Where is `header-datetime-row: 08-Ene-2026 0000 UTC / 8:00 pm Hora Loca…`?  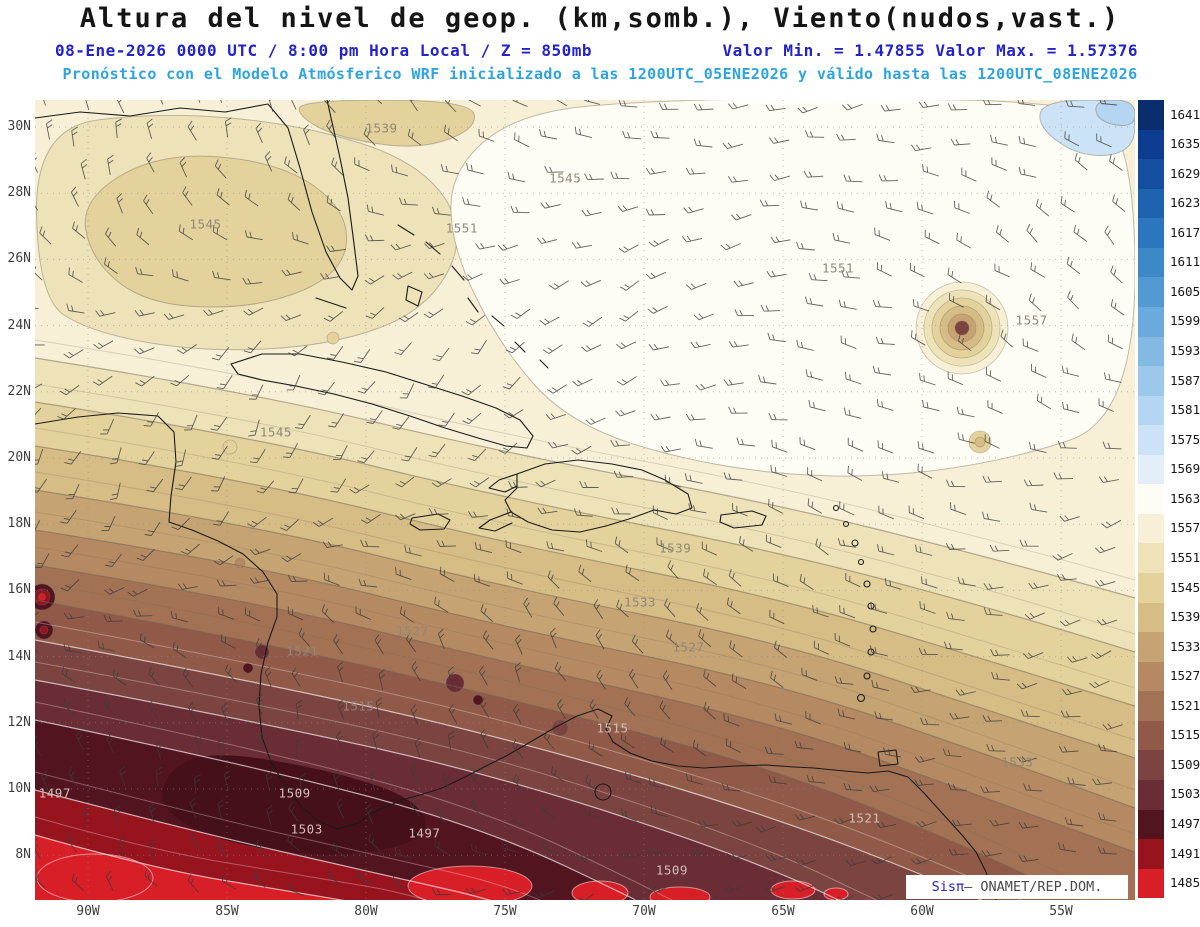
header-datetime-row: 08-Ene-2026 0000 UTC / 8:00 pm Hora Loca… is located at coordinates (596, 50).